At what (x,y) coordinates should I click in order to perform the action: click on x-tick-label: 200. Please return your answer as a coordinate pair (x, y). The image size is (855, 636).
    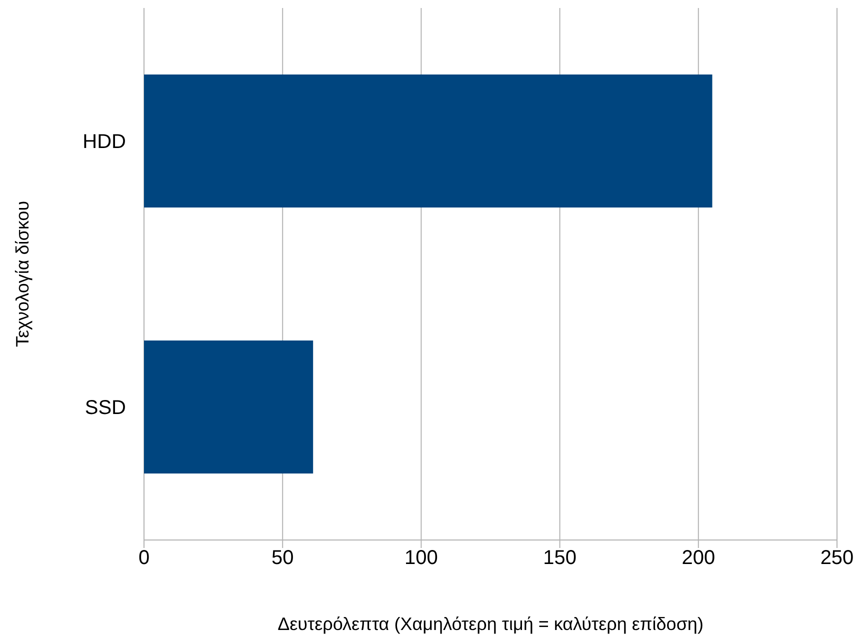
    Looking at the image, I should click on (699, 558).